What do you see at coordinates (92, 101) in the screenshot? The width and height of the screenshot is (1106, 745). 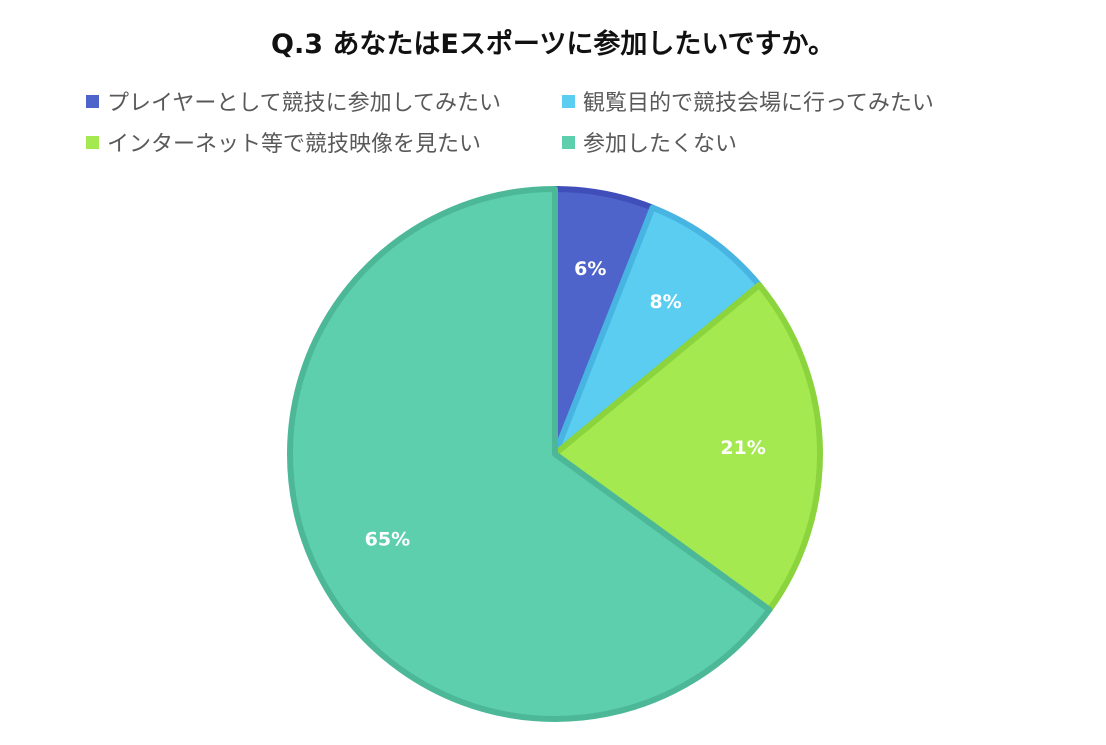 I see `legend-swatch-player` at bounding box center [92, 101].